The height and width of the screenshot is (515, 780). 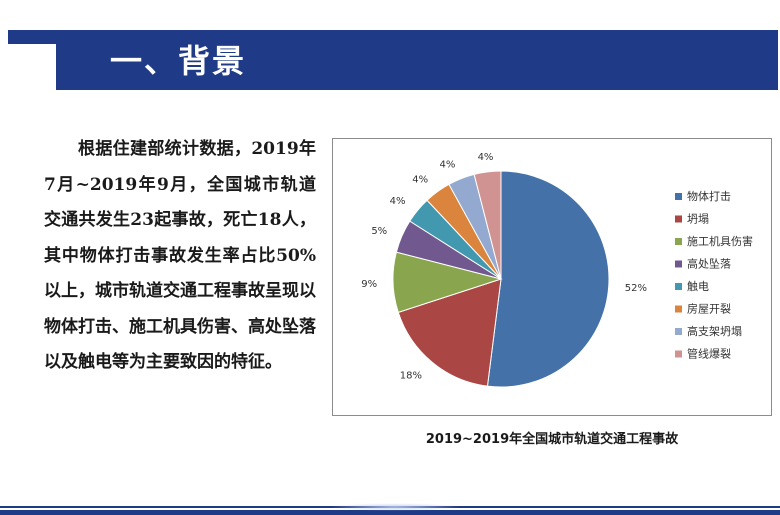 I want to click on pie-data-label: 18%, so click(x=411, y=376).